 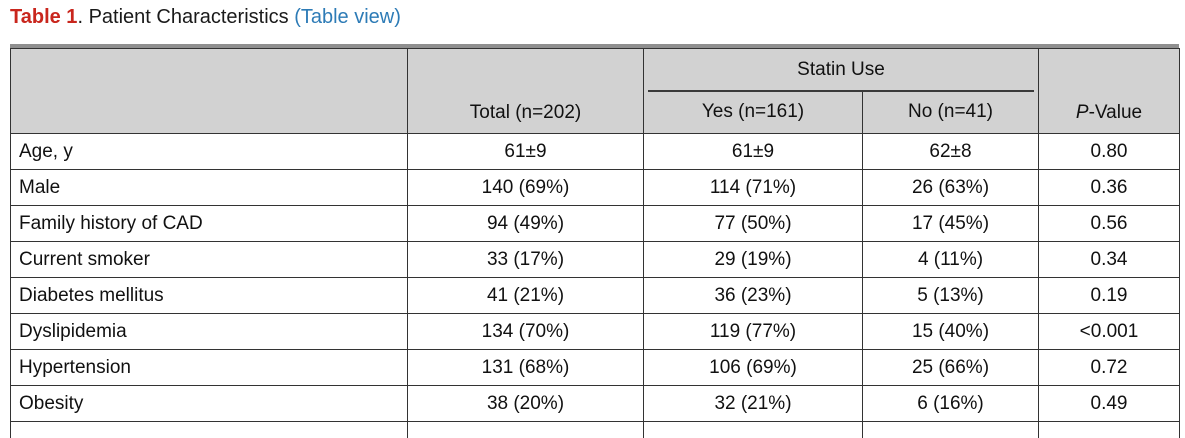 What do you see at coordinates (525, 429) in the screenshot?
I see `cell-total` at bounding box center [525, 429].